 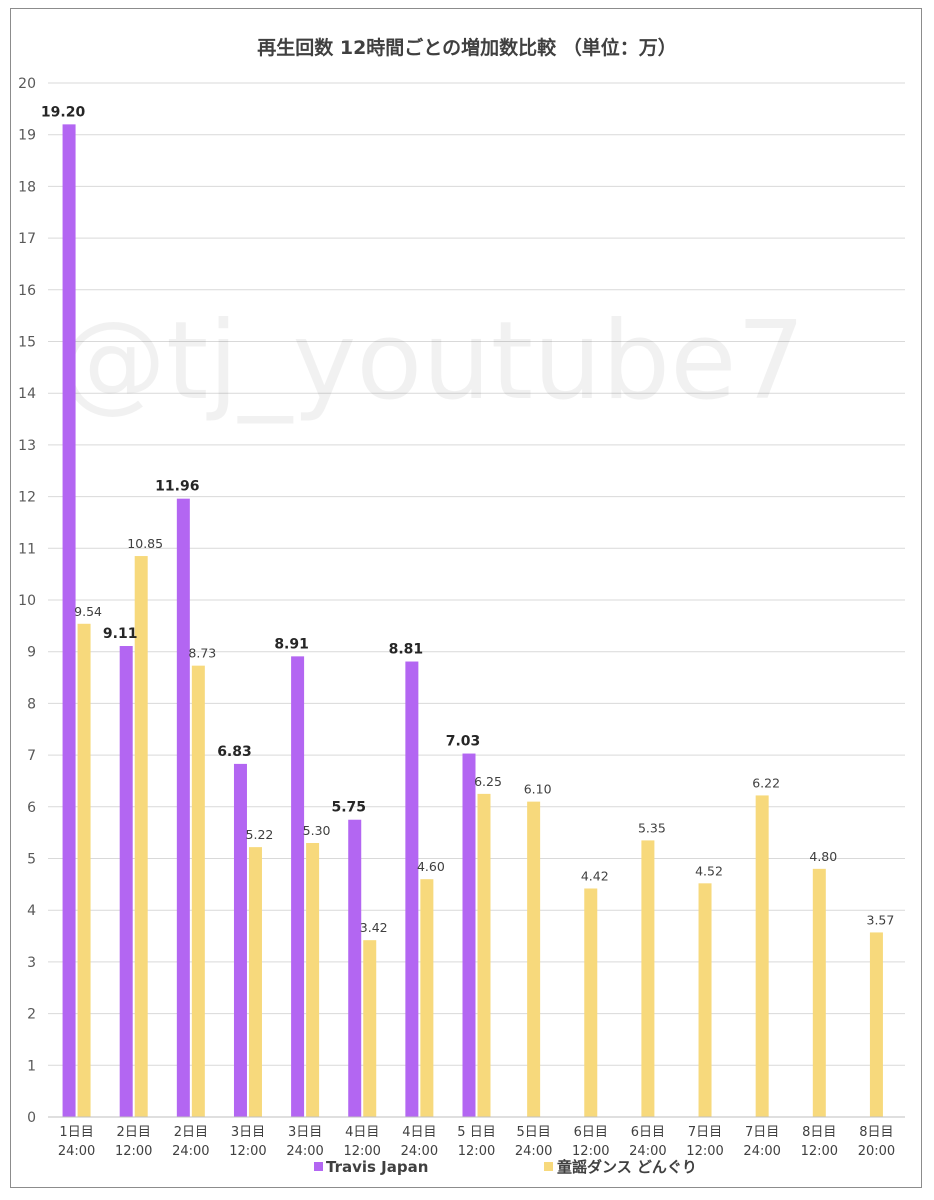 I want to click on data-label-dongguri: 10.85, so click(x=145, y=543).